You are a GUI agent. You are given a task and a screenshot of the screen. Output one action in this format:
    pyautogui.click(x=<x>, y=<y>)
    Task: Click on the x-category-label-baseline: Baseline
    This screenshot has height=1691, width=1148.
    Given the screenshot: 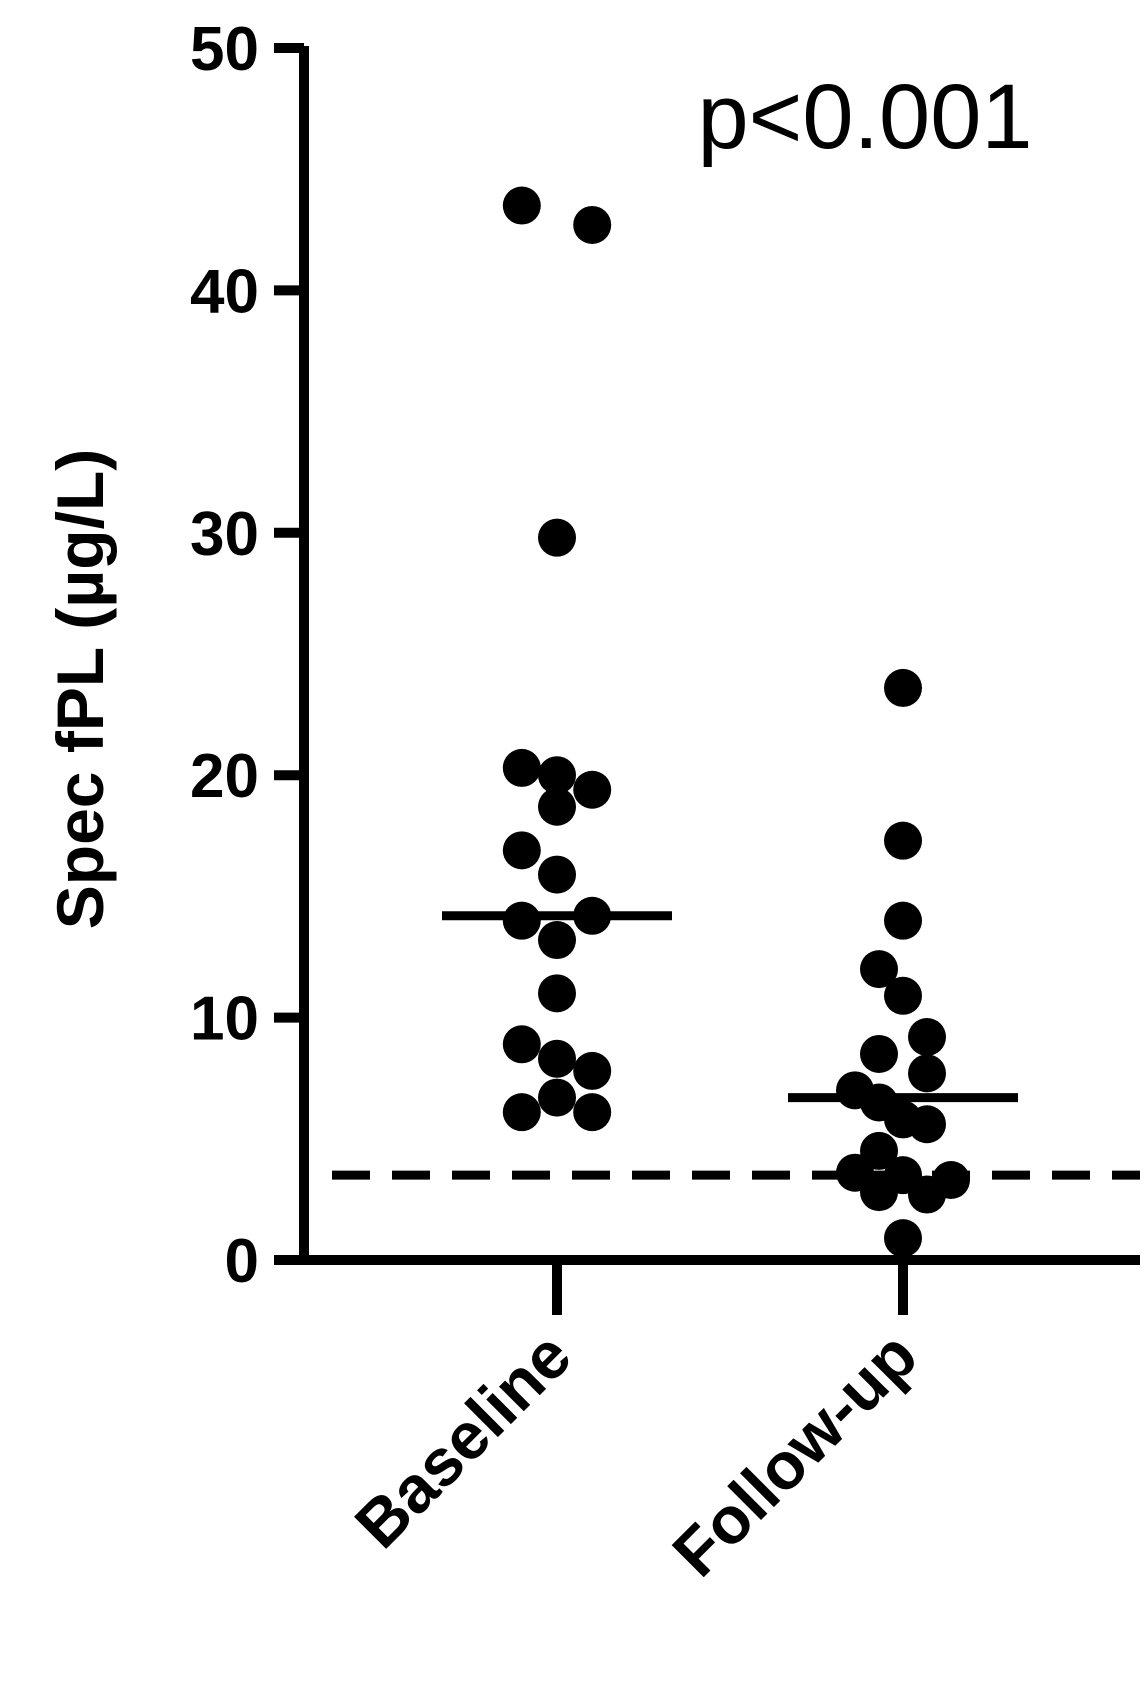 What is the action you would take?
    pyautogui.click(x=463, y=1440)
    